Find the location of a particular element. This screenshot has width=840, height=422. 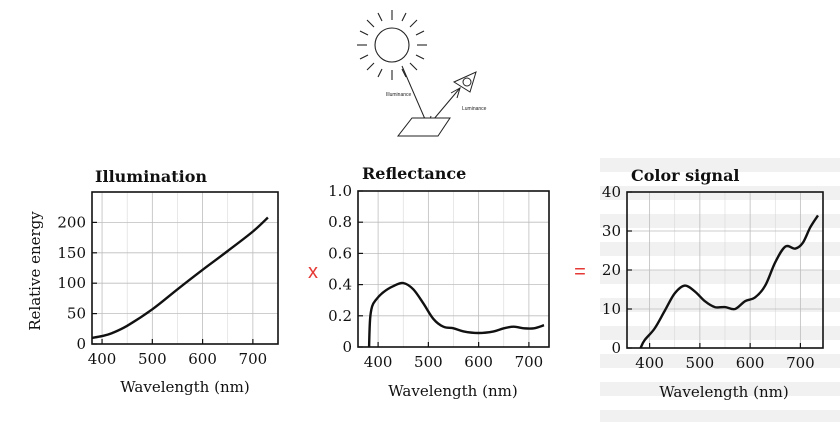

illumination-ylabel: Relative energy is located at coordinates (35, 271).